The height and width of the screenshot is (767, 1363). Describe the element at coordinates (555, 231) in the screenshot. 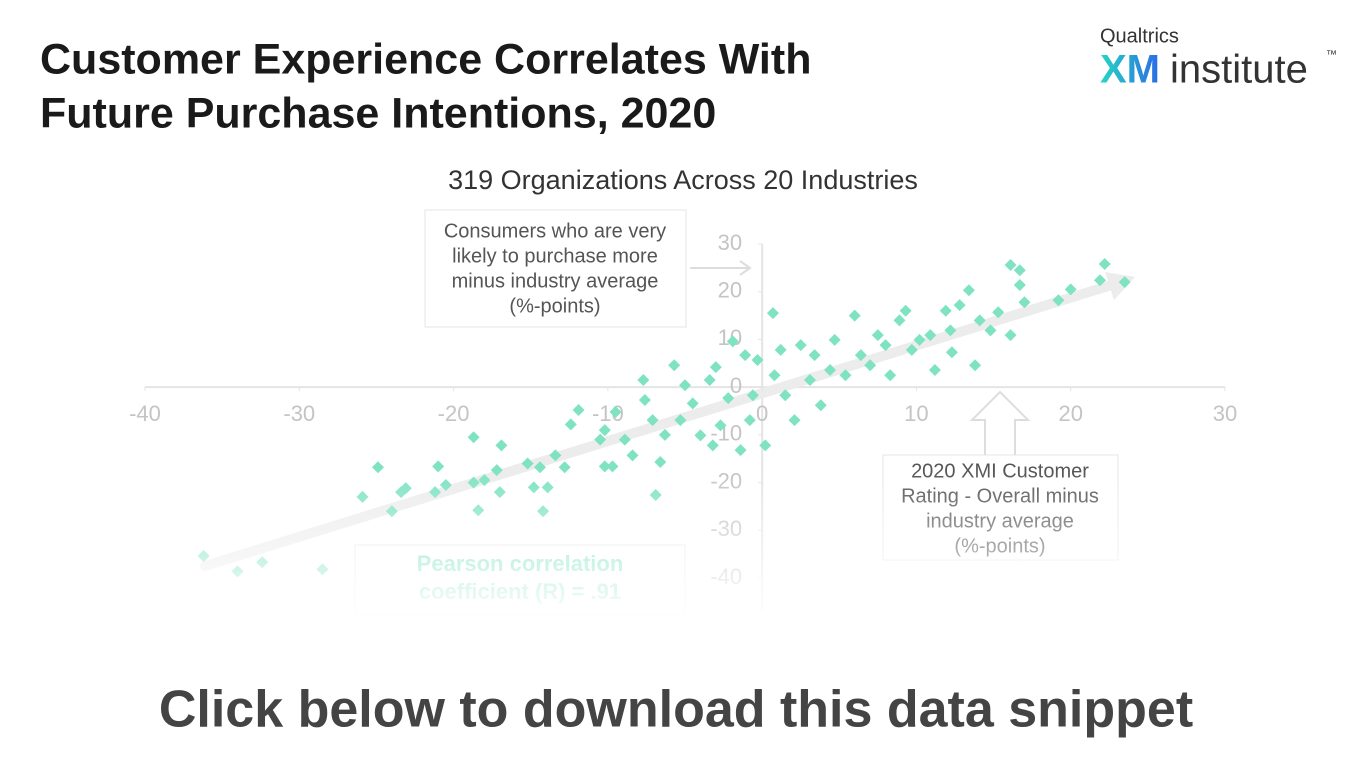

I see `y-label: Consumers who are very` at that location.